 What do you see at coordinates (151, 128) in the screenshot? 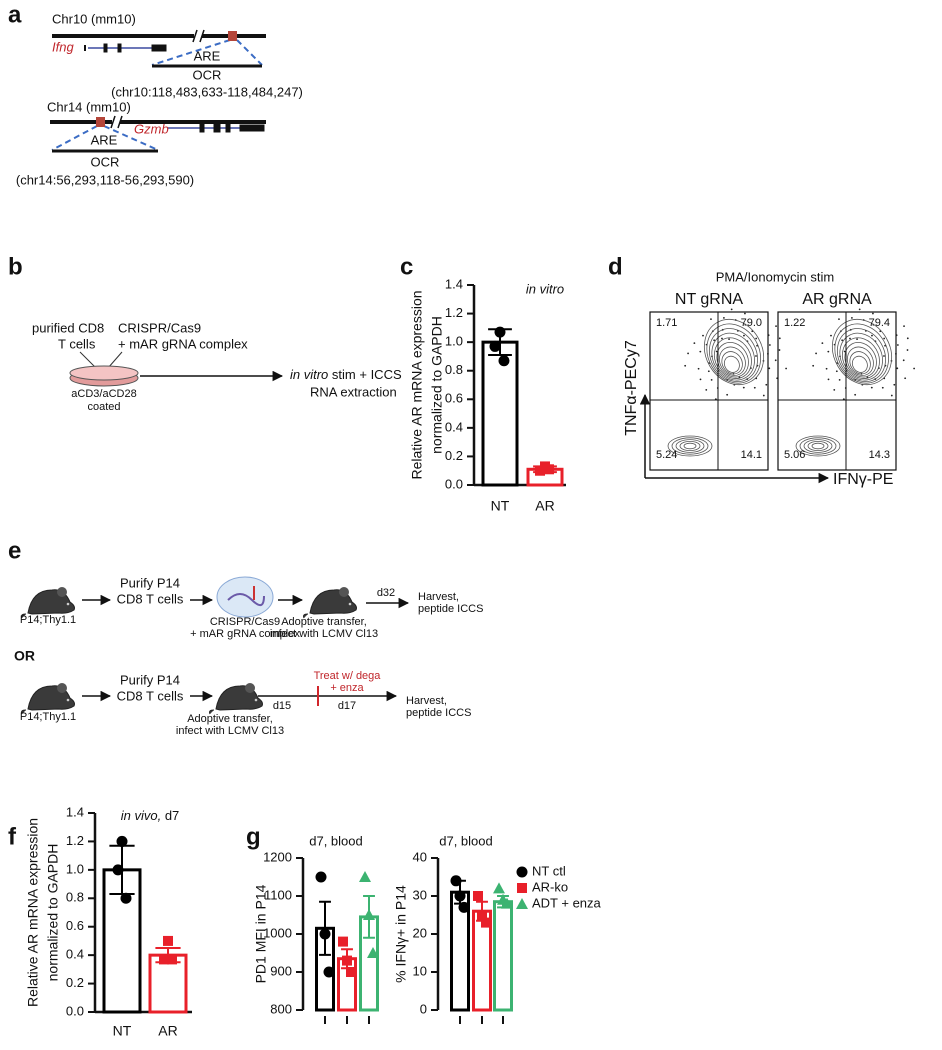
I see `gene-name: Gzmb` at bounding box center [151, 128].